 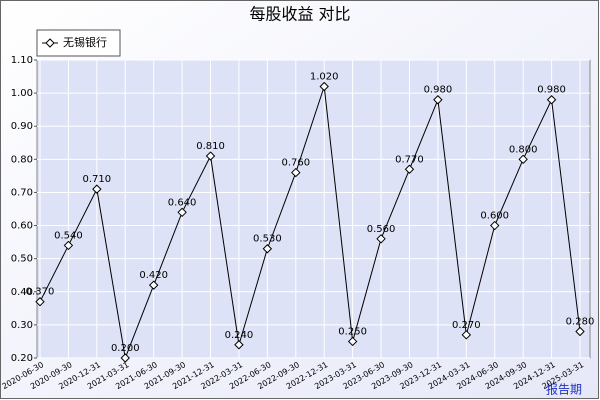 What do you see at coordinates (299, 14) in the screenshot?
I see `chart-title: 每股收益 对比` at bounding box center [299, 14].